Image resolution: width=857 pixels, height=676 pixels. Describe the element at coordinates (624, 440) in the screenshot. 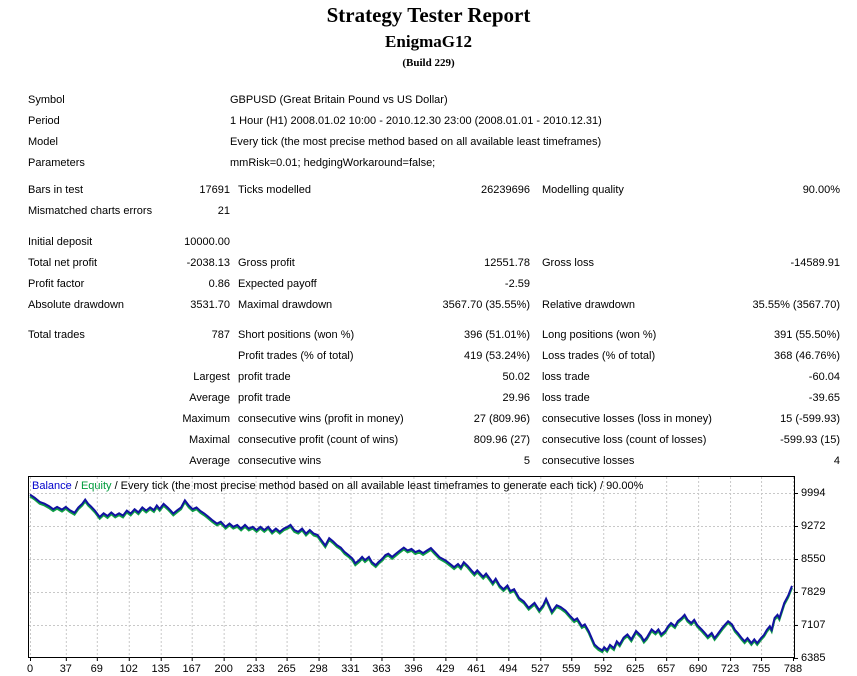

I see `stat-label: consecutive loss (count of losses)` at that location.